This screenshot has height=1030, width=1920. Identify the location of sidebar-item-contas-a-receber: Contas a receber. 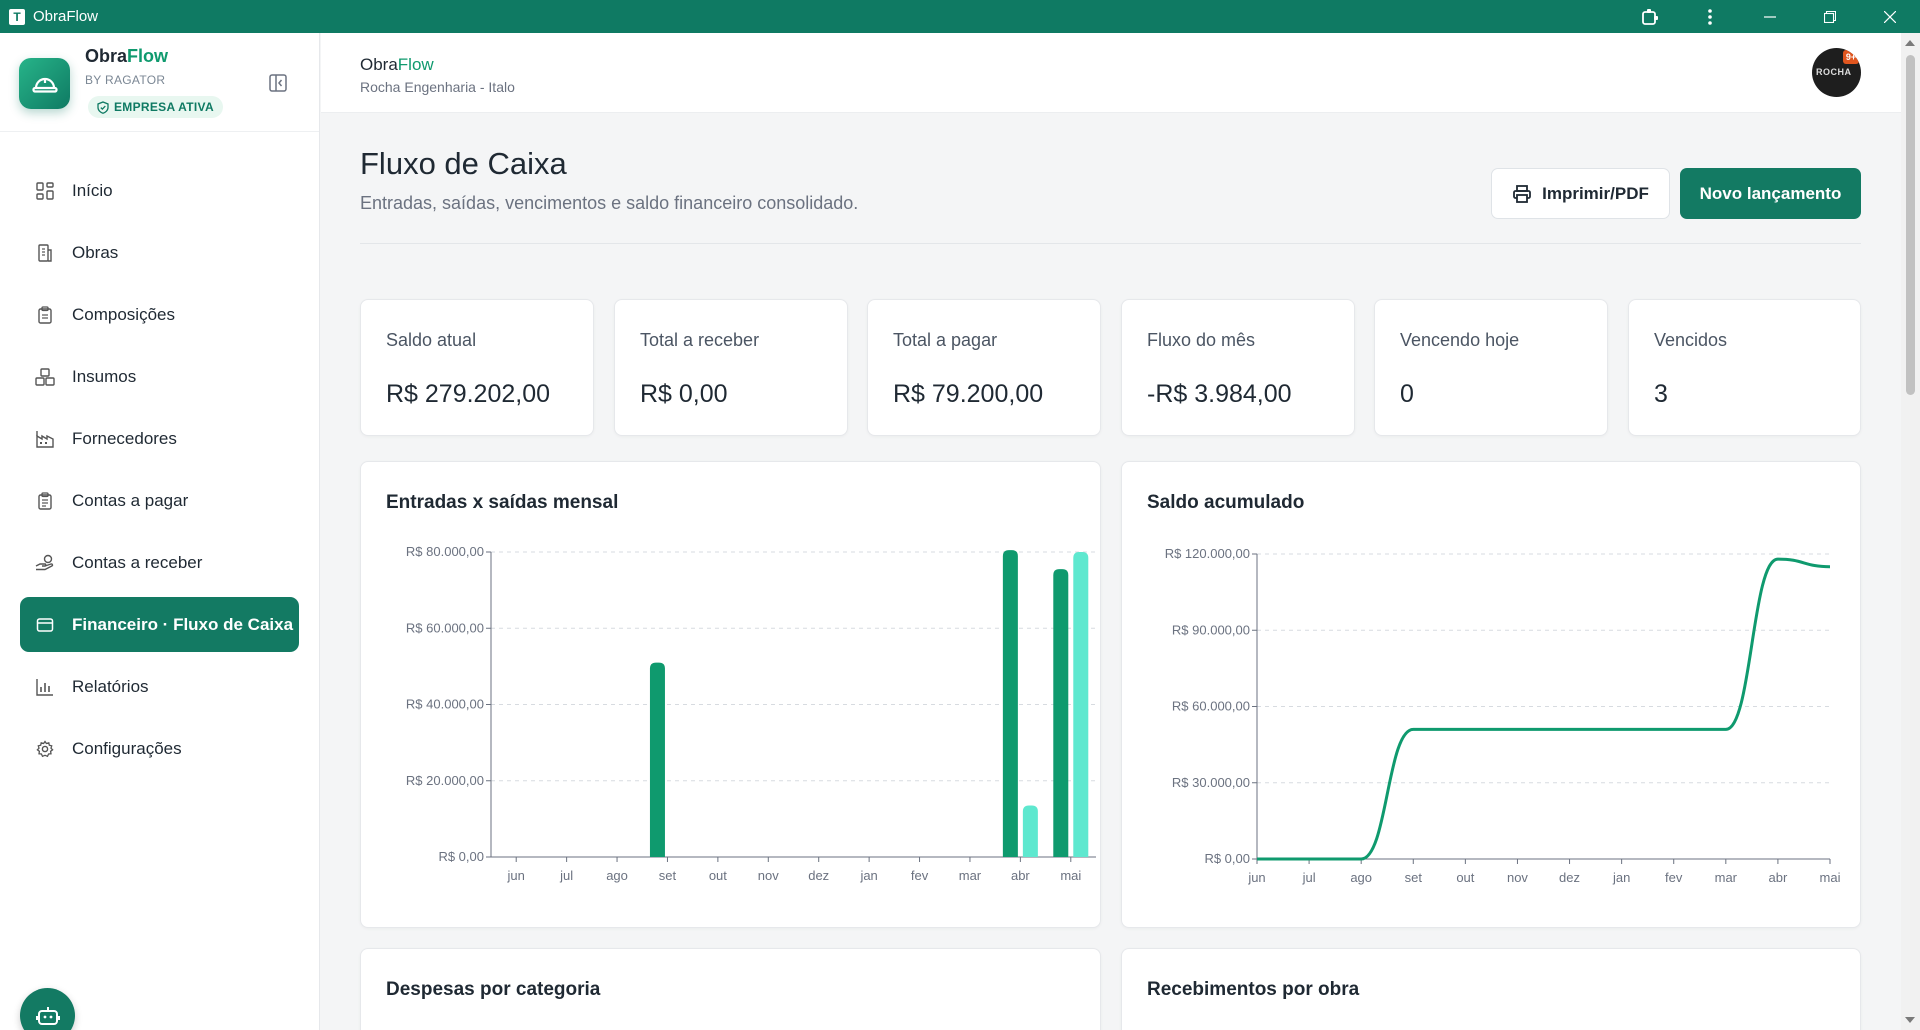
(159, 562).